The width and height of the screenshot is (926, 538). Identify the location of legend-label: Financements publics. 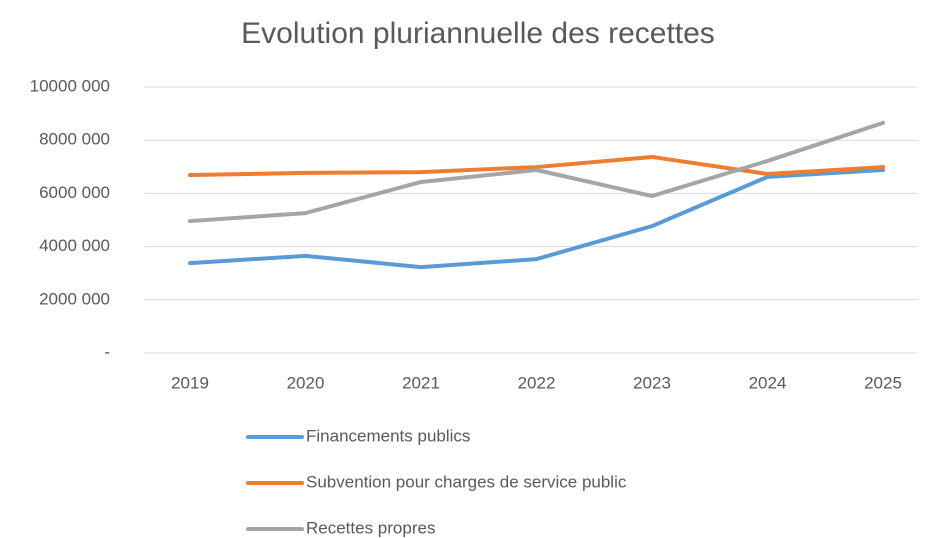
(388, 435).